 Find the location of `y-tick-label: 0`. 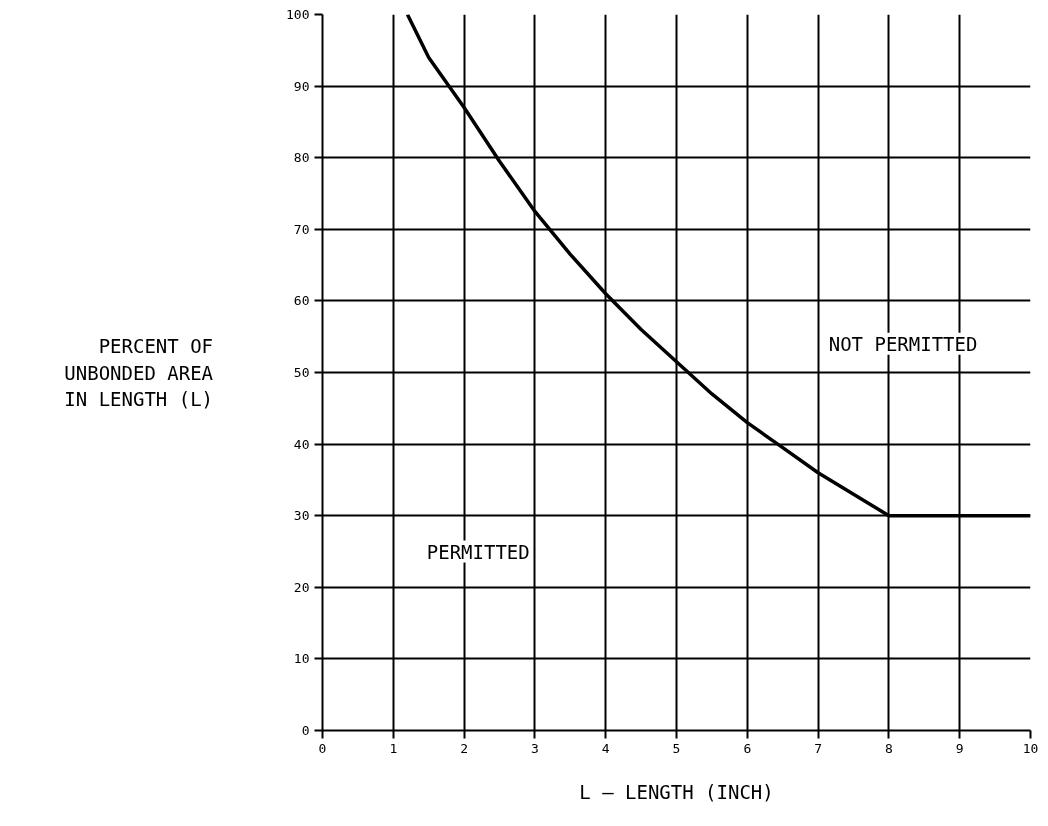

y-tick-label: 0 is located at coordinates (305, 730).